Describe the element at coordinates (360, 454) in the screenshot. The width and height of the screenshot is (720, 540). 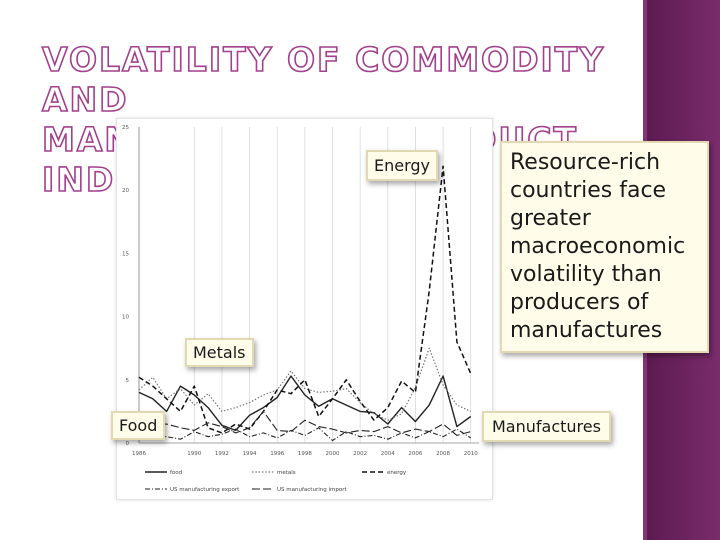
I see `x-tick-label: 2002` at that location.